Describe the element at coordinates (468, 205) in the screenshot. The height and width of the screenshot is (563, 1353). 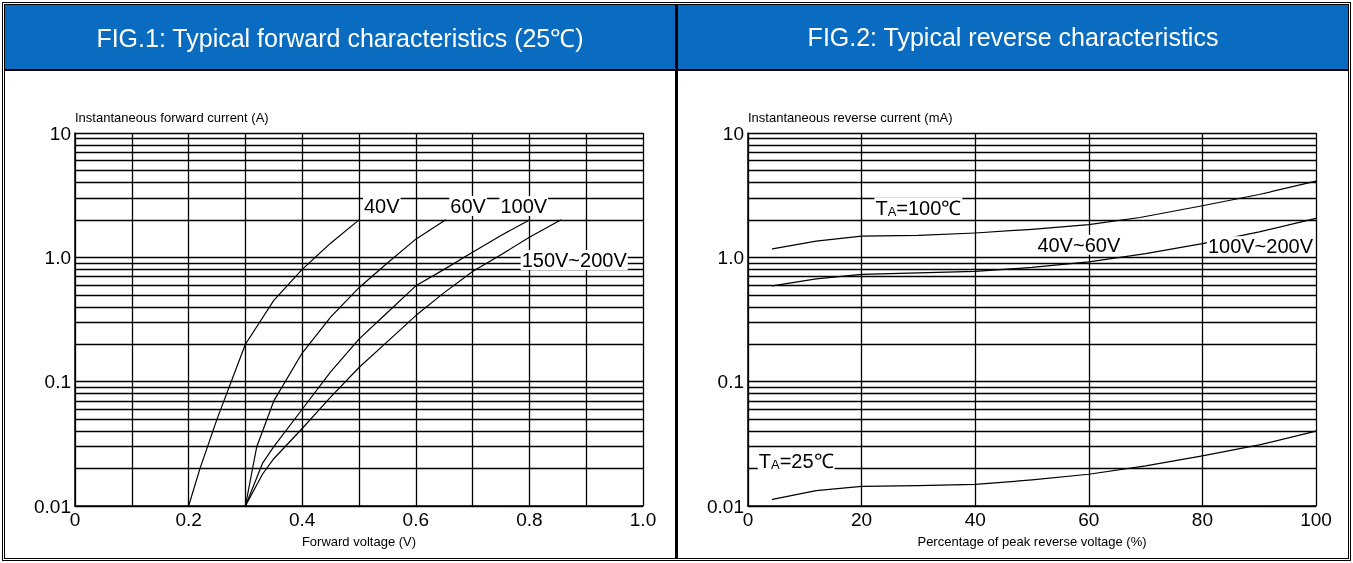
I see `series-label: 60V` at that location.